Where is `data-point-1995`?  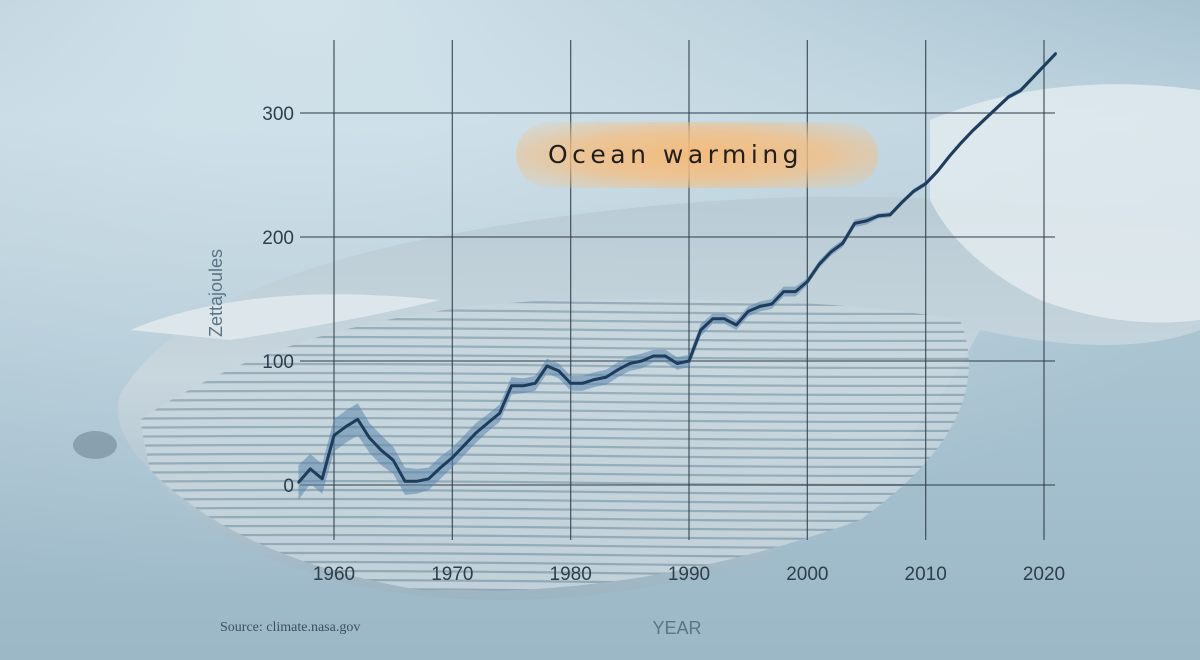 data-point-1995 is located at coordinates (748, 311).